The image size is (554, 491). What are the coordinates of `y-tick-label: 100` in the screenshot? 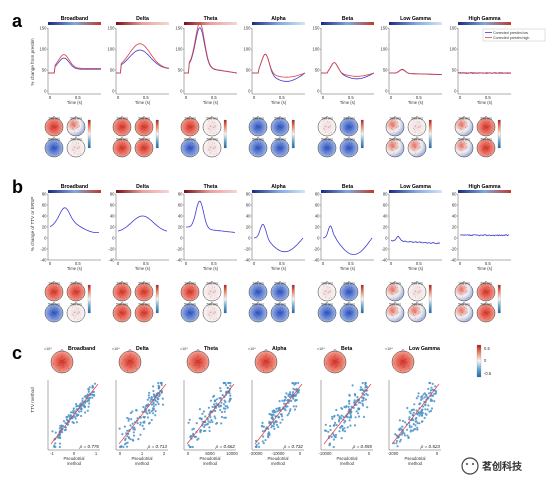 It's located at (248, 49).